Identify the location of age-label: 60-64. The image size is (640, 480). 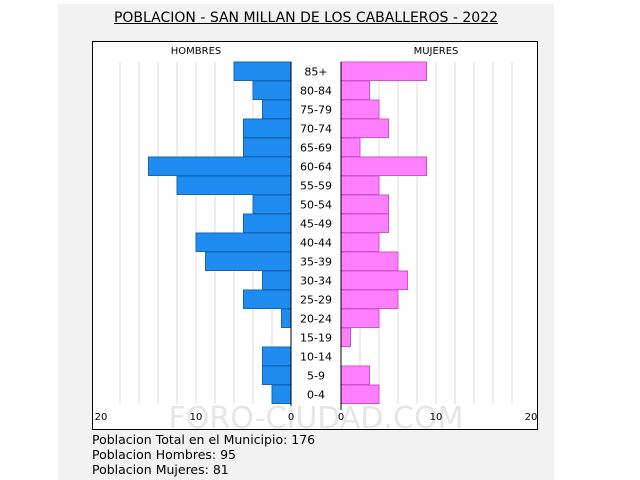
(316, 166).